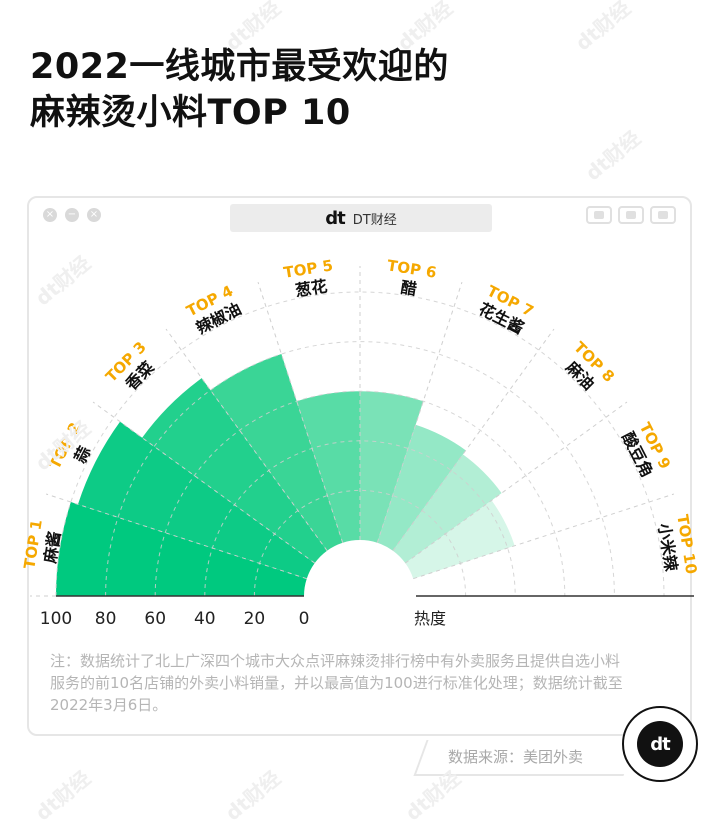  Describe the element at coordinates (106, 619) in the screenshot. I see `tick-label: 80` at that location.